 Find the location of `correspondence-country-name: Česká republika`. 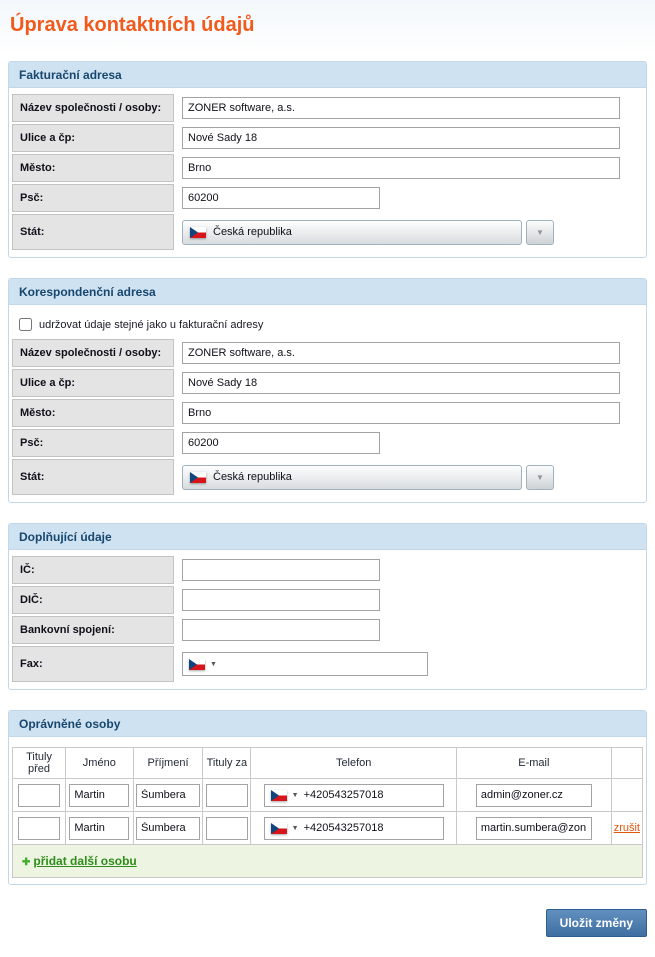

correspondence-country-name: Česká republika is located at coordinates (252, 477).